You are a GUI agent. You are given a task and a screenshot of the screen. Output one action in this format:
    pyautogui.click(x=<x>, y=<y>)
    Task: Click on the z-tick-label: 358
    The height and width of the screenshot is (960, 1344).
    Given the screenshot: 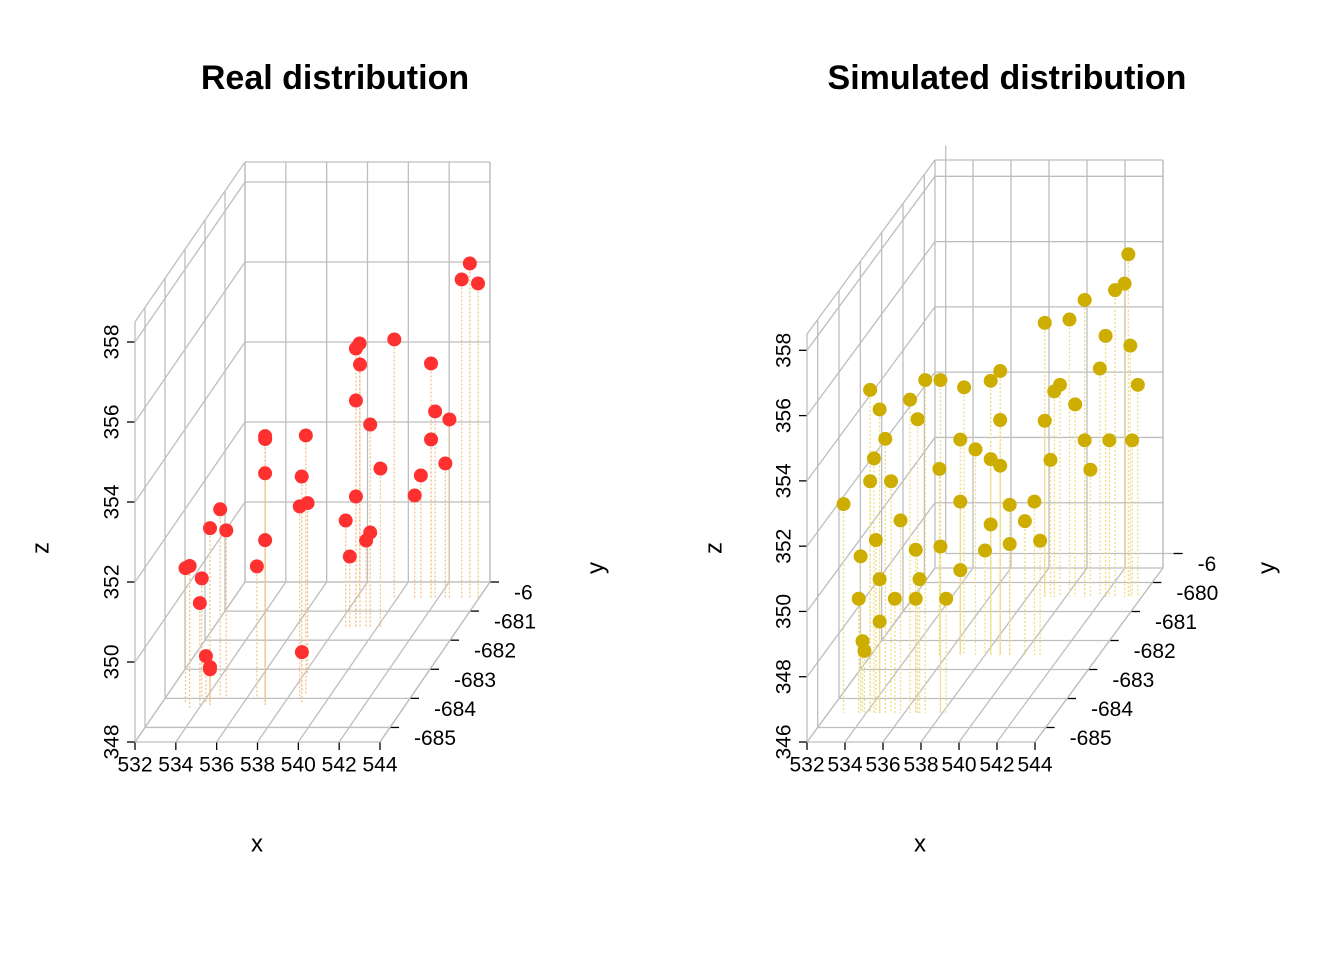 What is the action you would take?
    pyautogui.click(x=112, y=341)
    